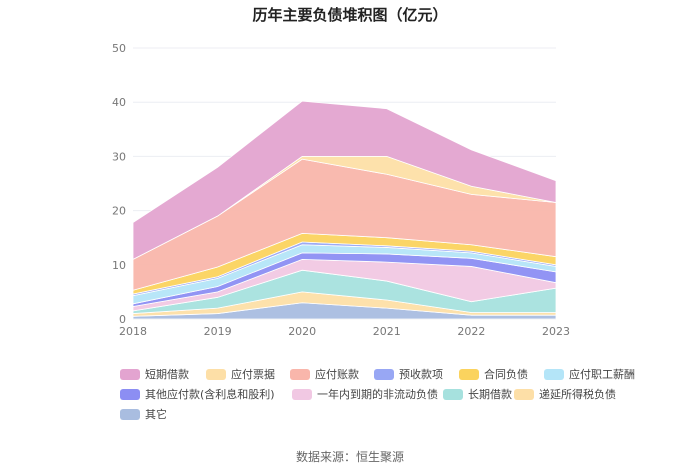 Image resolution: width=700 pixels, height=473 pixels. Describe the element at coordinates (218, 331) in the screenshot. I see `x-tick-label: 2019` at that location.